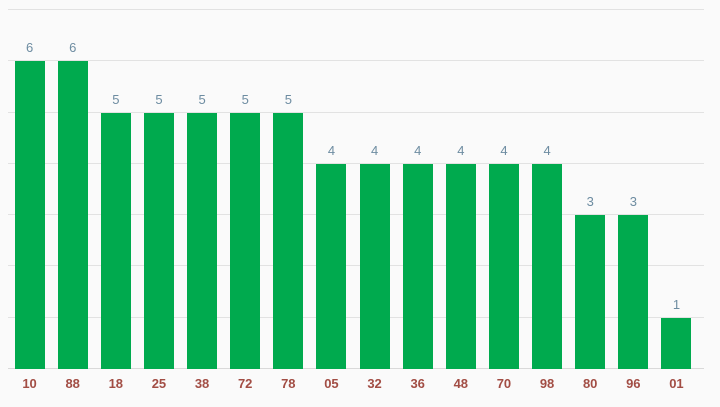  I want to click on x-axis-label-78: 78, so click(288, 383).